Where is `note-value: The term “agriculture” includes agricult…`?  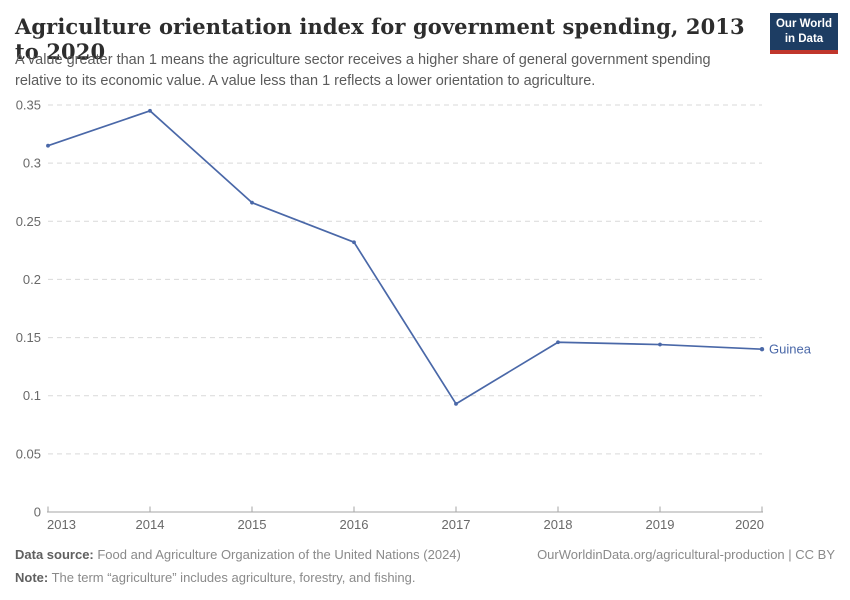 note-value: The term “agriculture” includes agricult… is located at coordinates (232, 577).